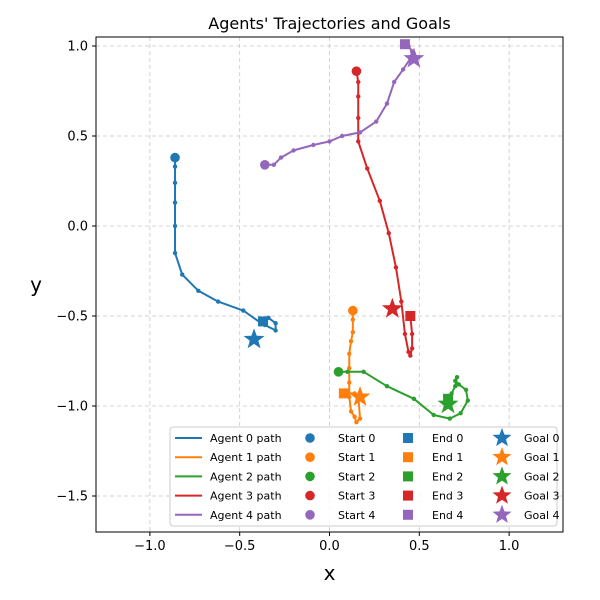 The height and width of the screenshot is (600, 600). I want to click on agent-3-series, so click(383, 212).